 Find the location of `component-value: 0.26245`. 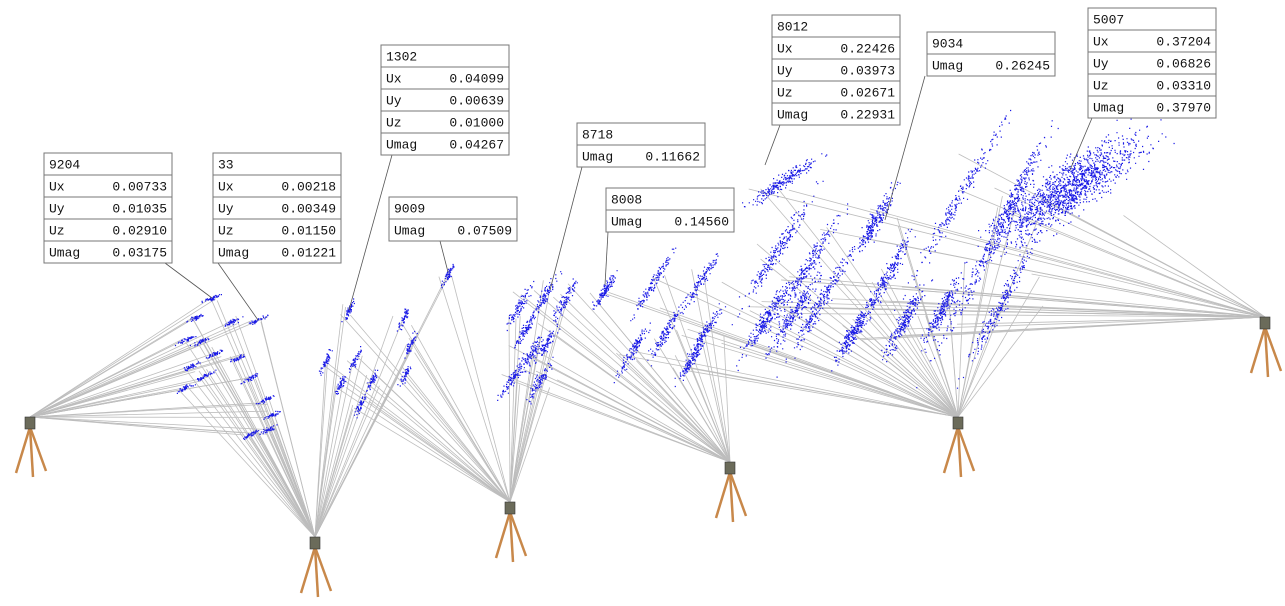

component-value: 0.26245 is located at coordinates (1022, 65).